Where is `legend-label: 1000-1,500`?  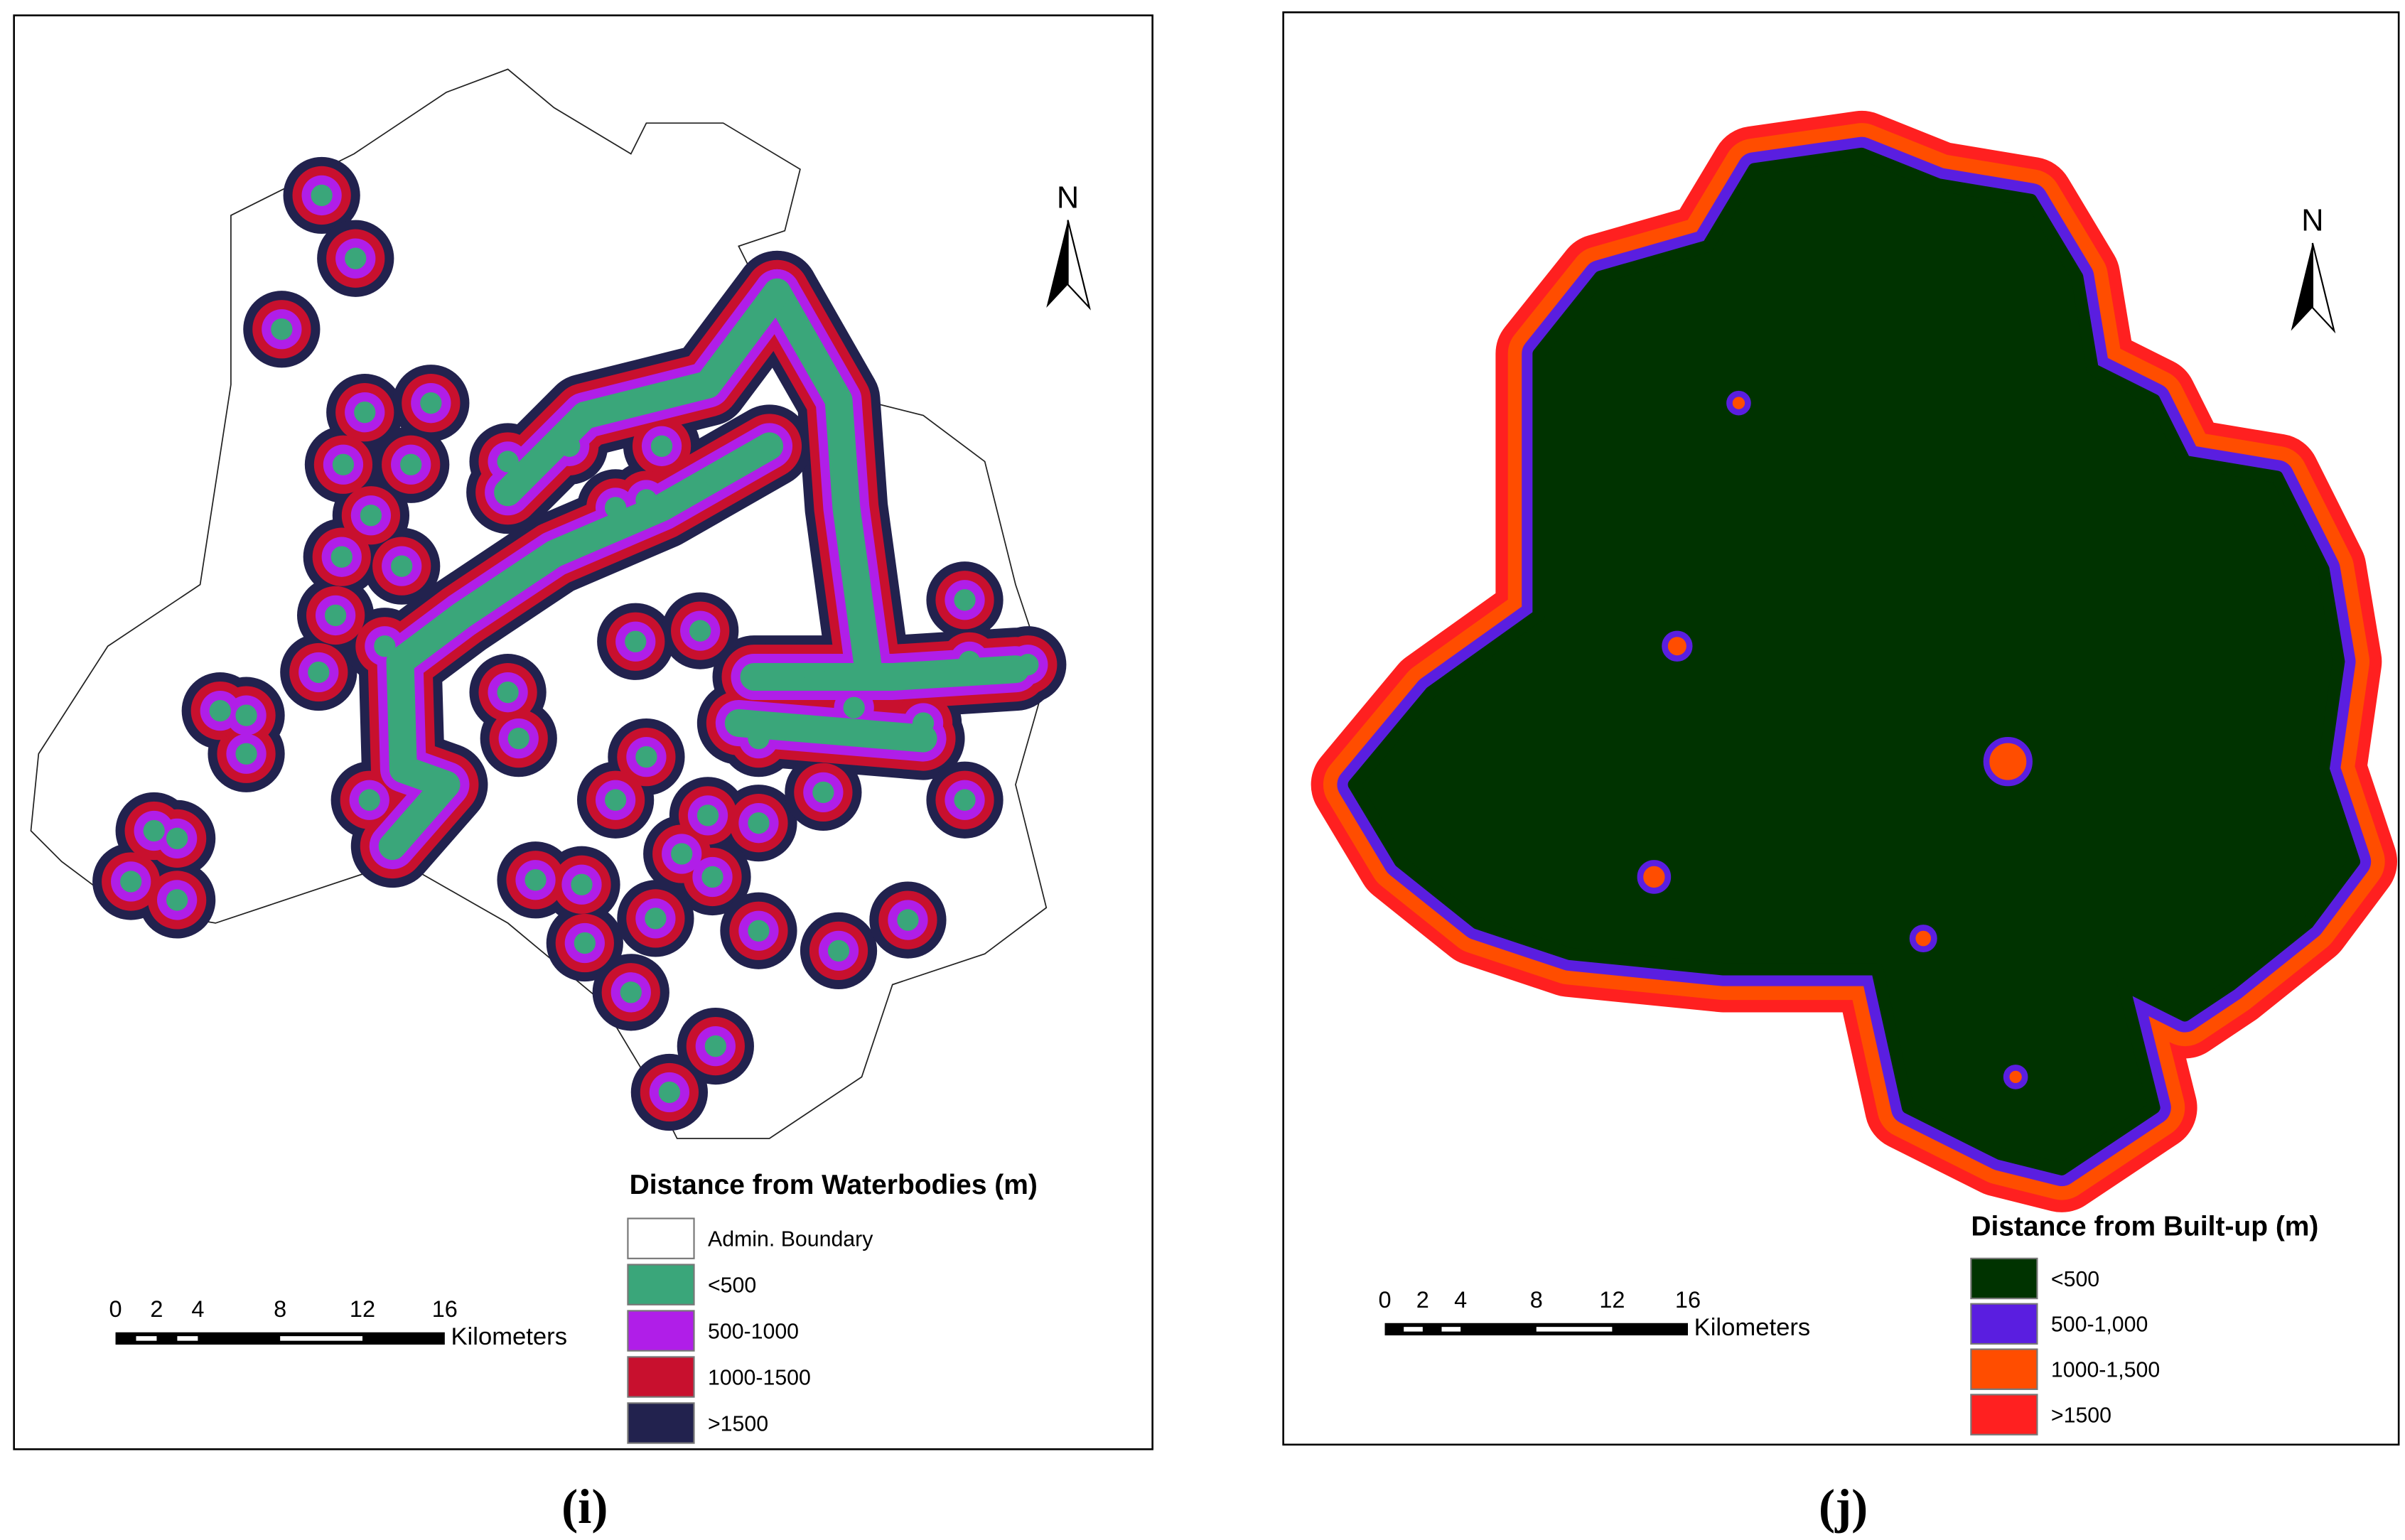
legend-label: 1000-1,500 is located at coordinates (2106, 1371).